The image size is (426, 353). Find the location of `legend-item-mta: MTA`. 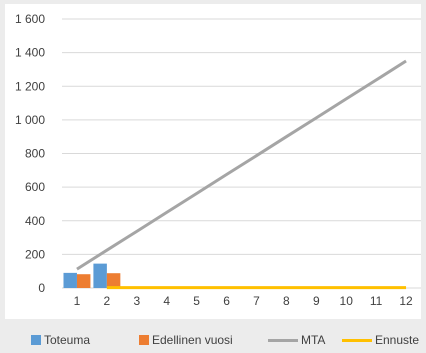

legend-item-mta: MTA is located at coordinates (296, 340).